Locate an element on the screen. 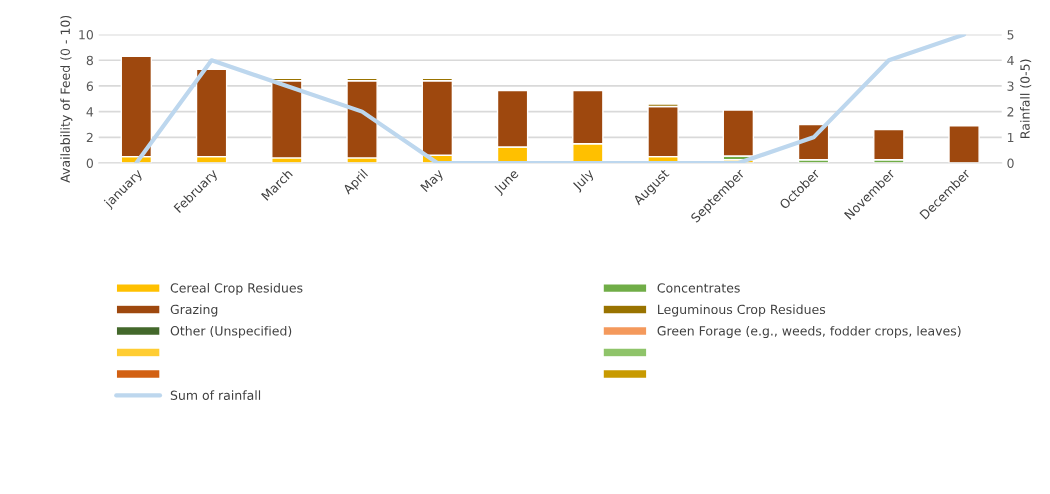  y2-tick-label: 2 is located at coordinates (1010, 112).